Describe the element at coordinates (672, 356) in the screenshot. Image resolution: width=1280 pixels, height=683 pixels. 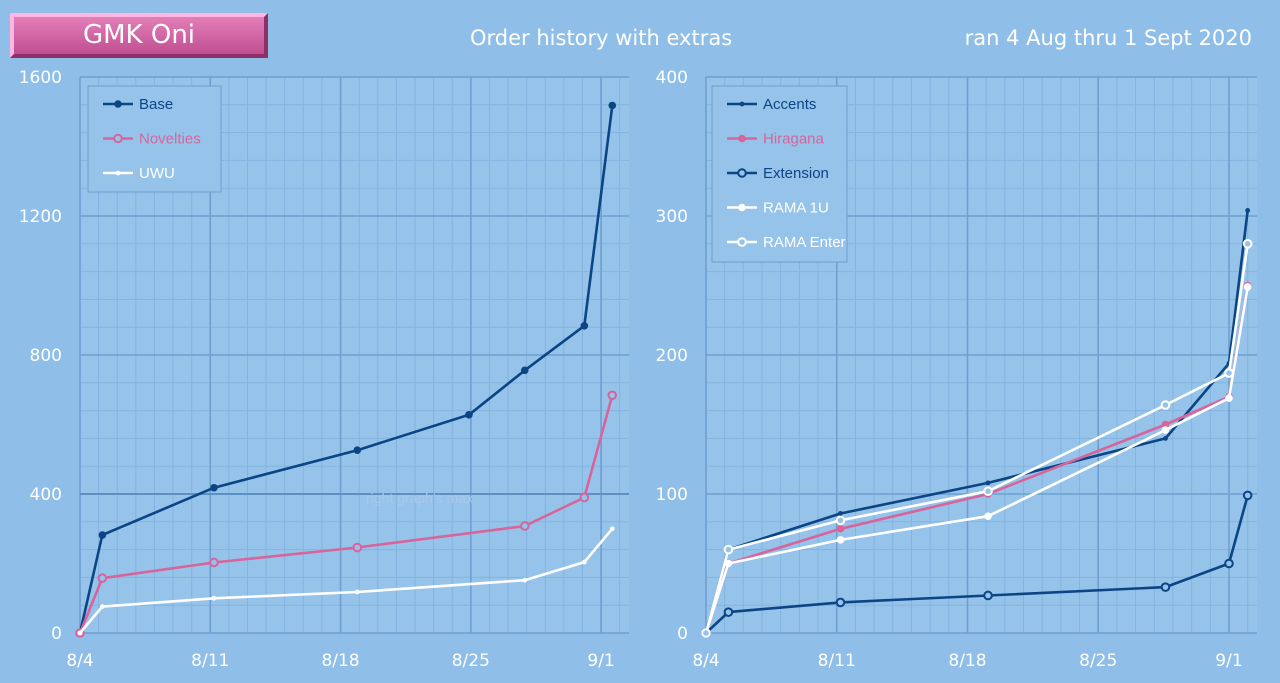
I see `chart2-y-tick-label: 200` at that location.